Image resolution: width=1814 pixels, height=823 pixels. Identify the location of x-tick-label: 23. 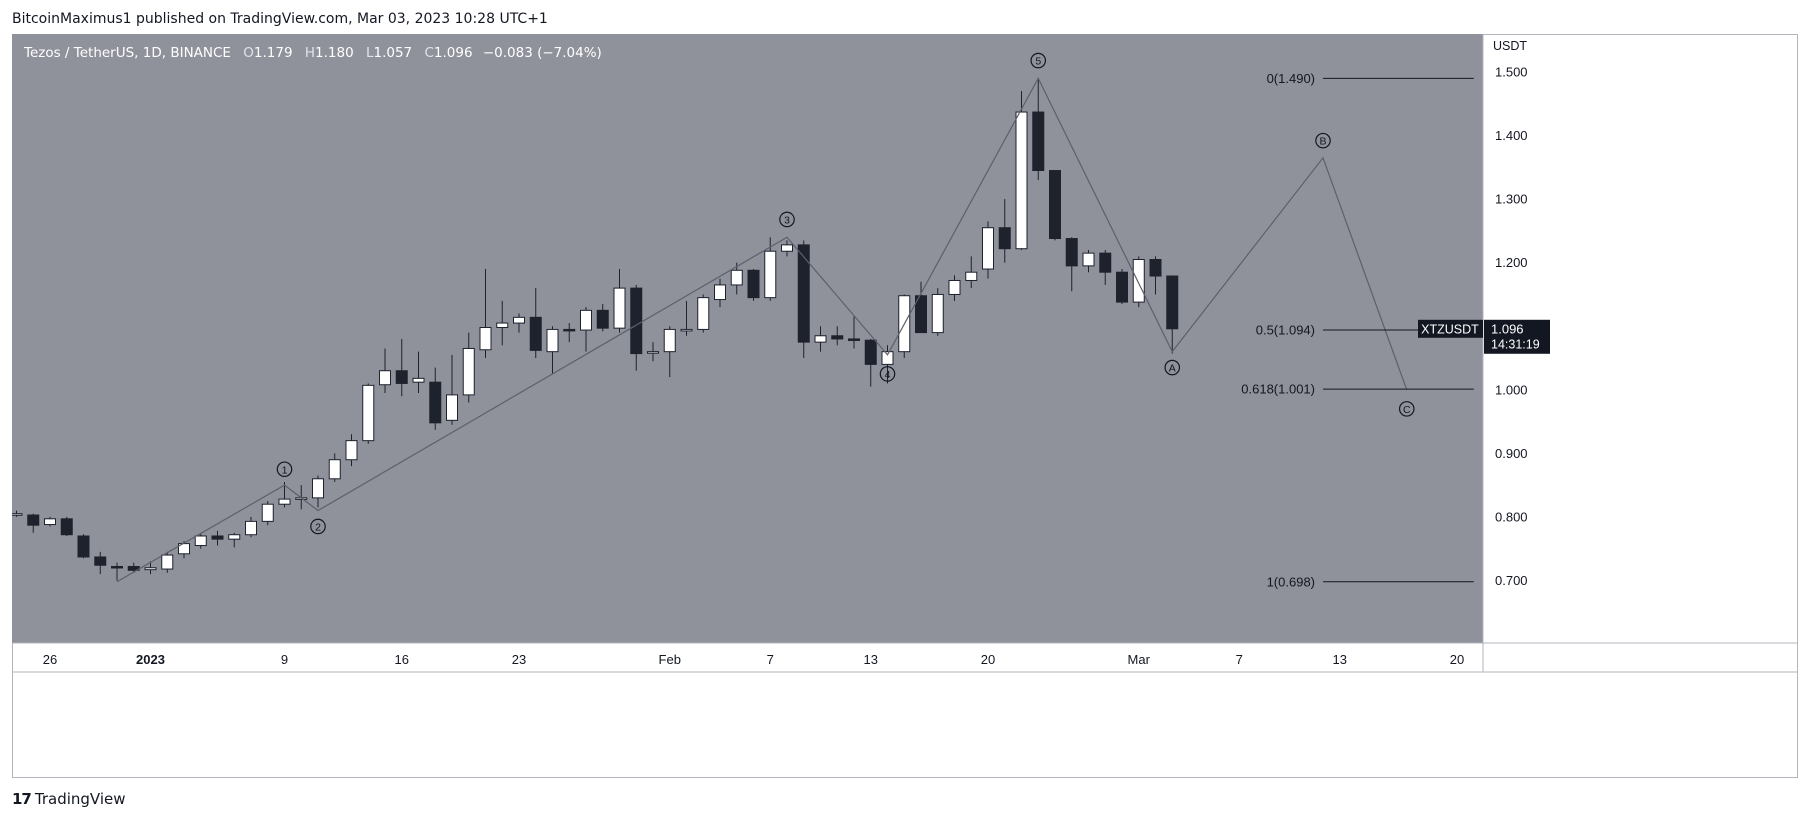
(519, 659).